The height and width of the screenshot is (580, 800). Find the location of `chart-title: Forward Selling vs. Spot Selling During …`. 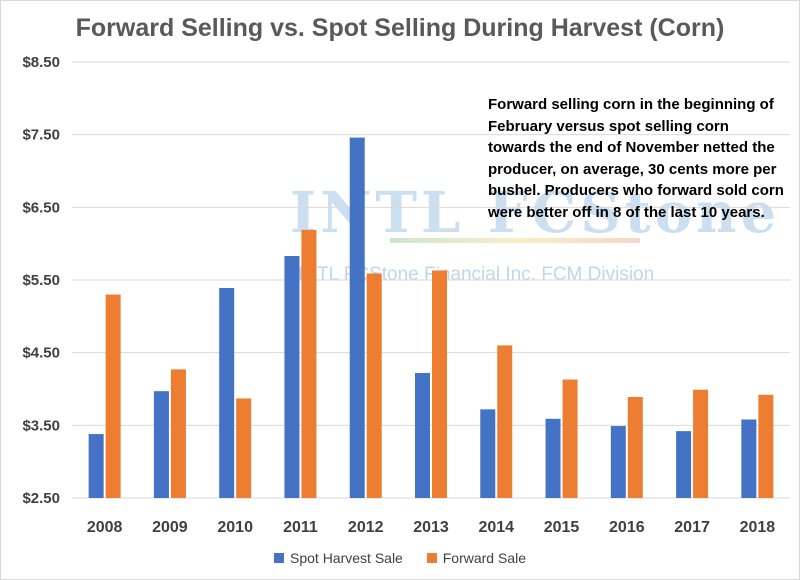

chart-title: Forward Selling vs. Spot Selling During … is located at coordinates (400, 28).